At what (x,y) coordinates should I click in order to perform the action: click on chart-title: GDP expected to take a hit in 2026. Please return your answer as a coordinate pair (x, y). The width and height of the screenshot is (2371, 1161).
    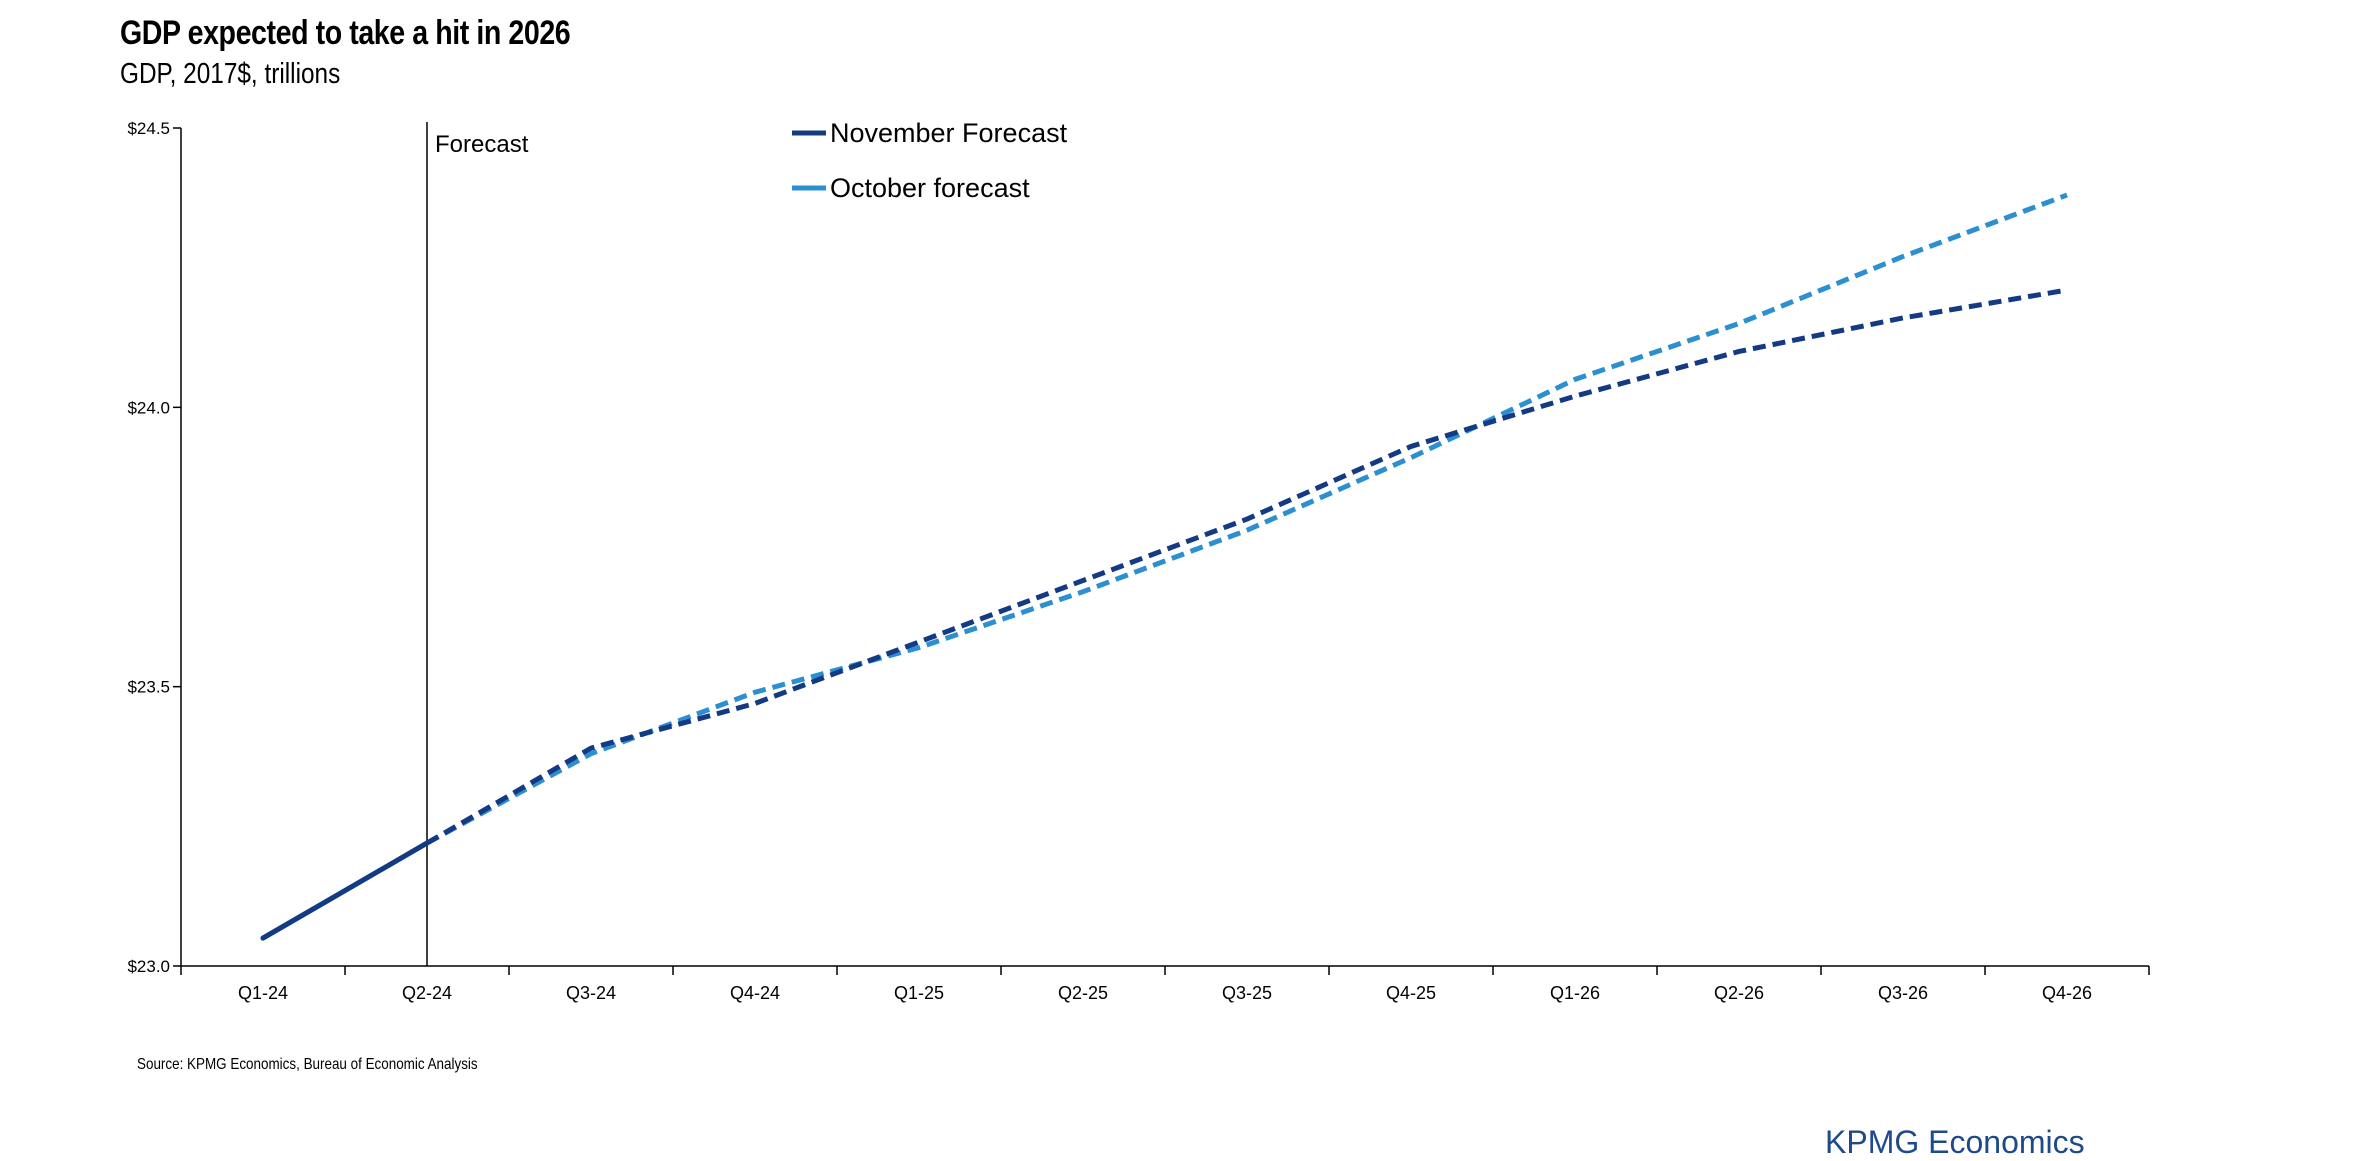
    Looking at the image, I should click on (345, 33).